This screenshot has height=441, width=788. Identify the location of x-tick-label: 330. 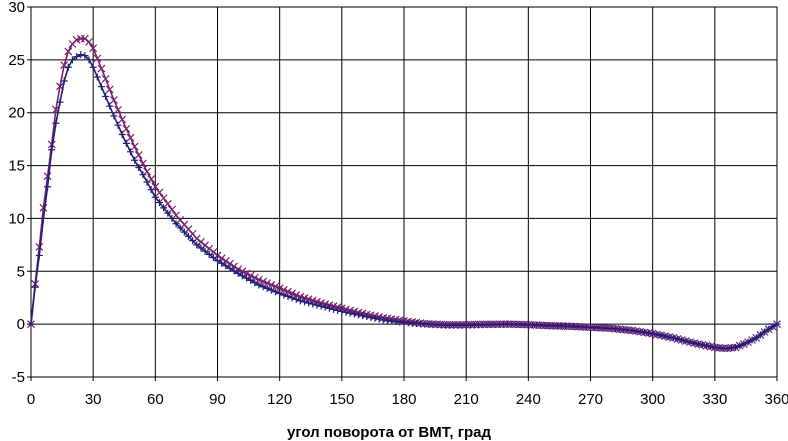
(714, 399).